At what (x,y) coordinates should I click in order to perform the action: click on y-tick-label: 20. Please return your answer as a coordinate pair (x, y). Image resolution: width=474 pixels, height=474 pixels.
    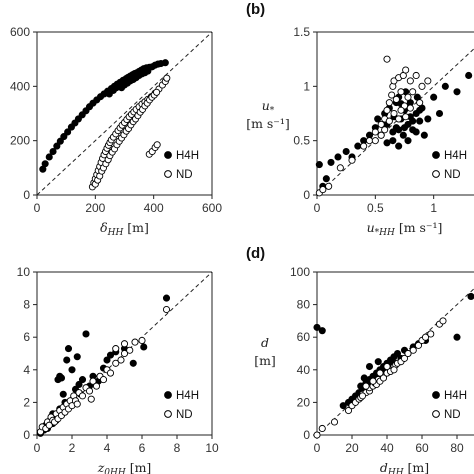
    Looking at the image, I should click on (304, 402).